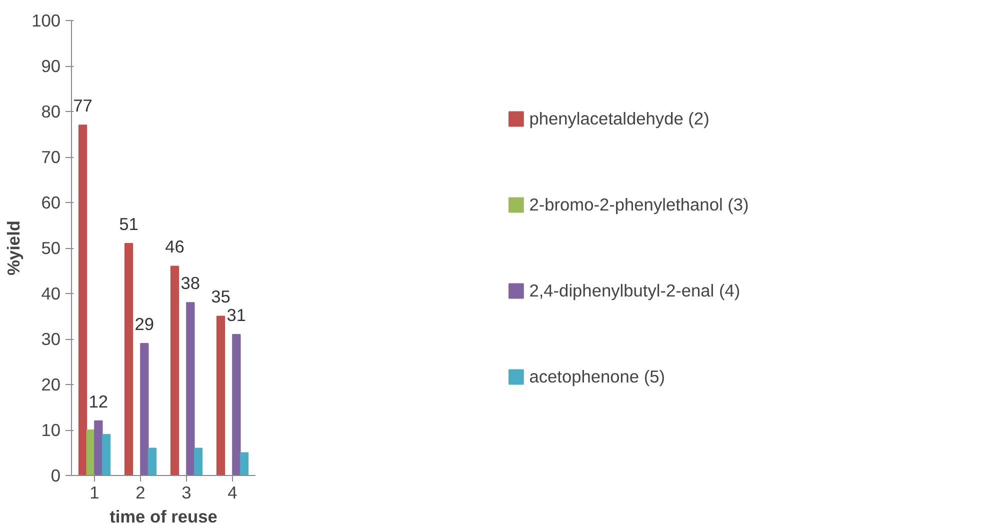  I want to click on legend-label: 2,4-diphenylbutyl-2-enal (4), so click(634, 290).